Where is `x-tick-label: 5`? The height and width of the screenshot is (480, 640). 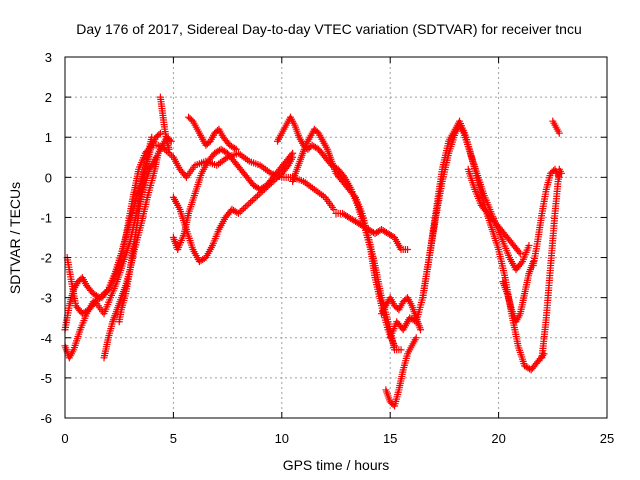 x-tick-label: 5 is located at coordinates (173, 438).